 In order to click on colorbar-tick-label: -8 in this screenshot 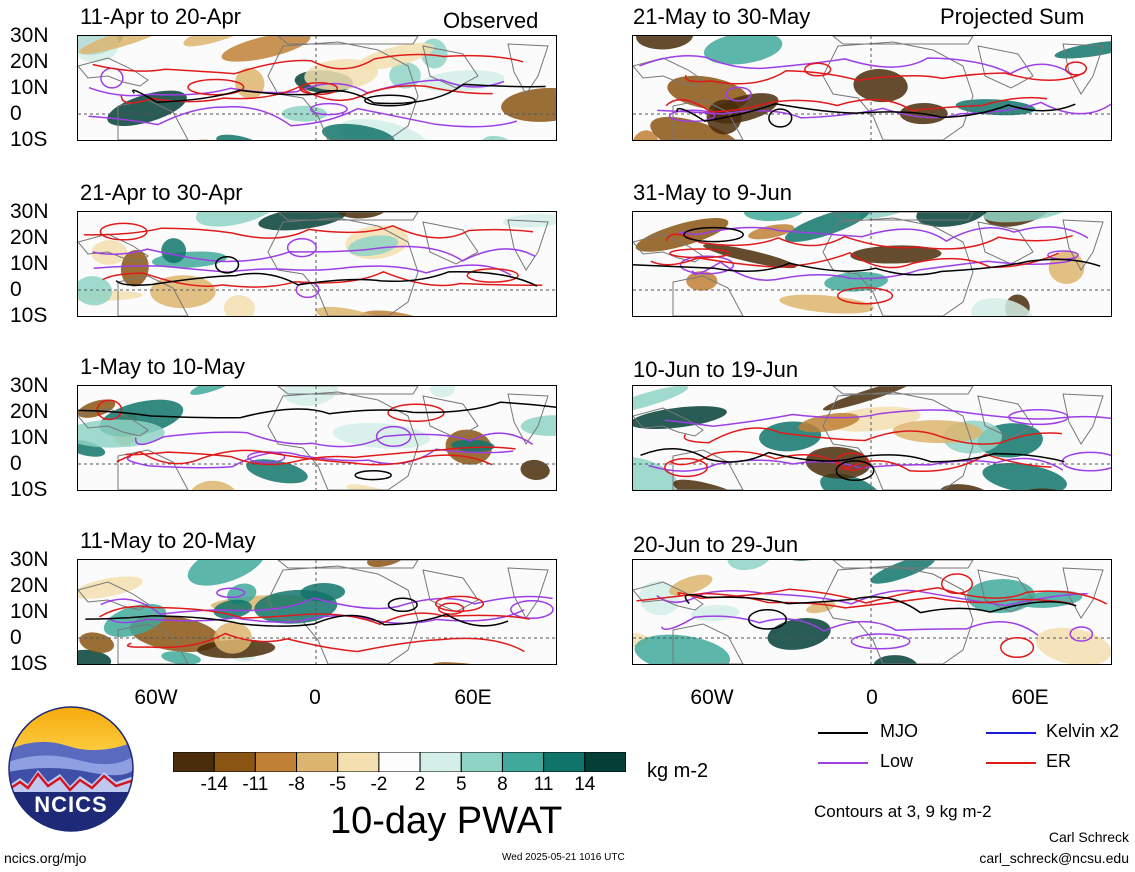, I will do `click(296, 784)`.